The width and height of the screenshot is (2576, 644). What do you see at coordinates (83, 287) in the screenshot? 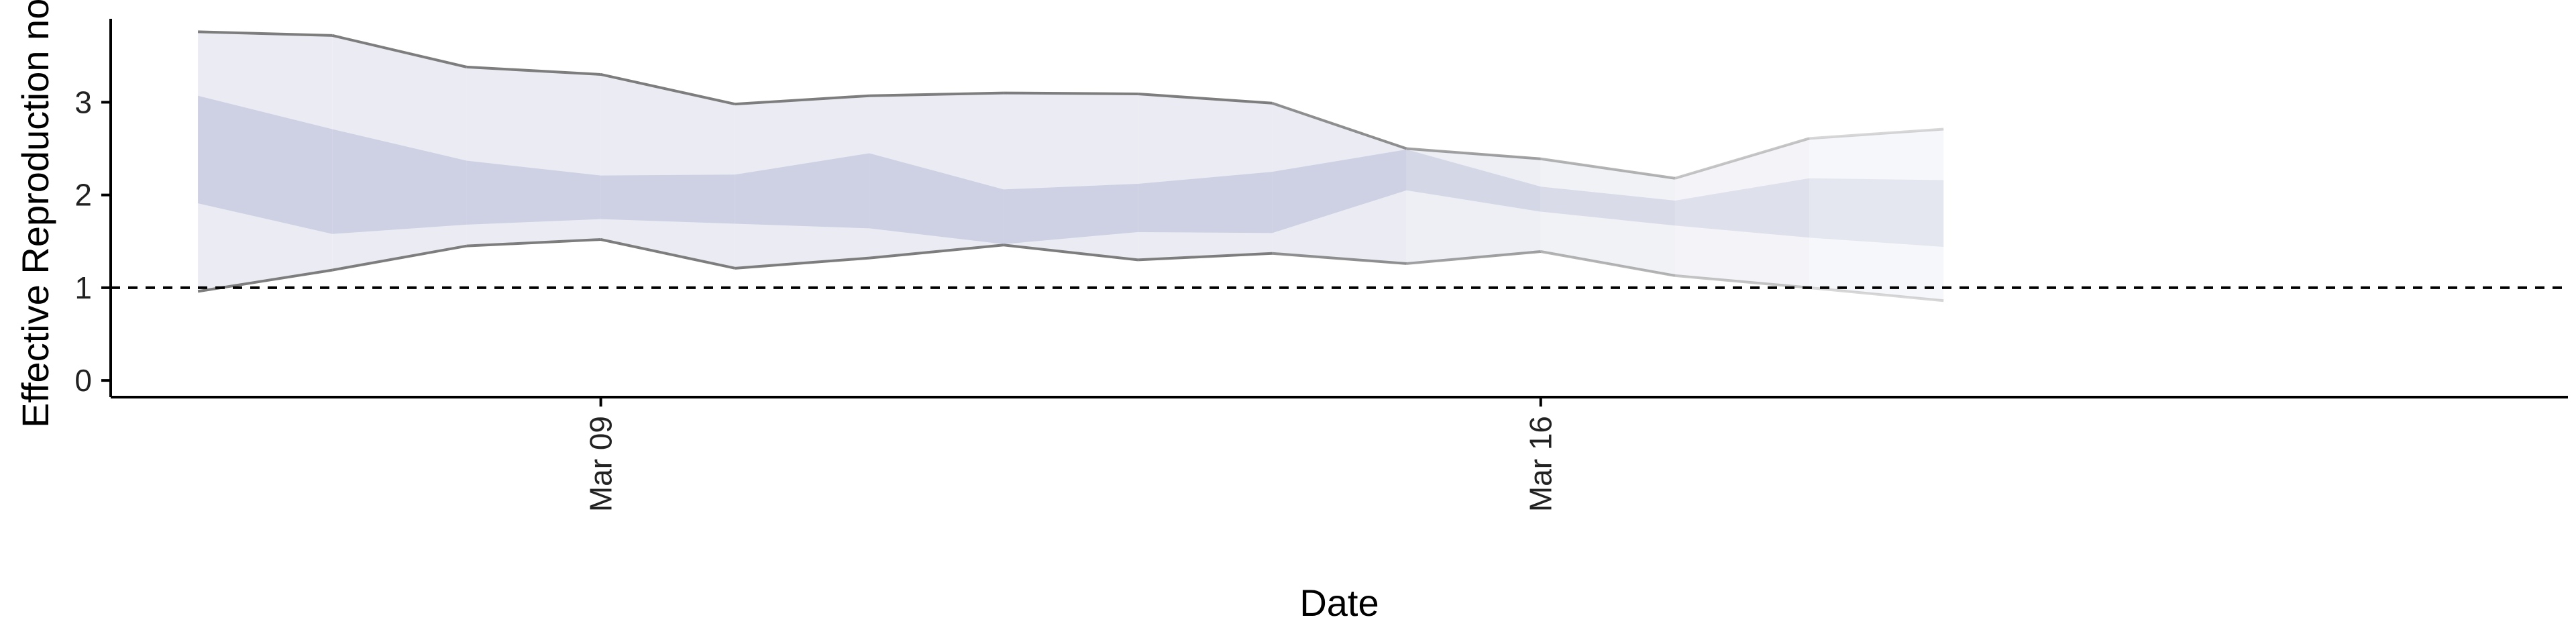
I see `y-tick-label: 1` at bounding box center [83, 287].